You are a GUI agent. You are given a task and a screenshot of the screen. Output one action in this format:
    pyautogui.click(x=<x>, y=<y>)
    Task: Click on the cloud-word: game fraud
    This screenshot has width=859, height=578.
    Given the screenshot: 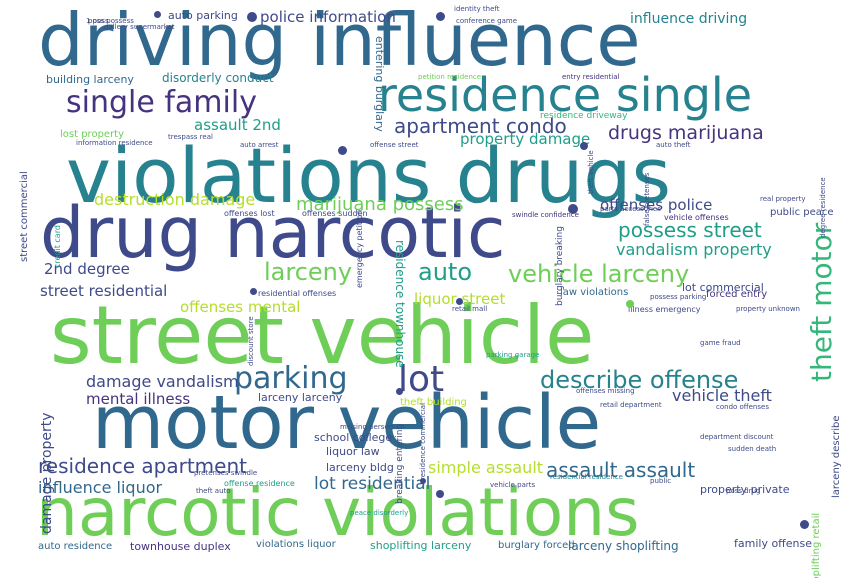 What is the action you would take?
    pyautogui.click(x=720, y=343)
    